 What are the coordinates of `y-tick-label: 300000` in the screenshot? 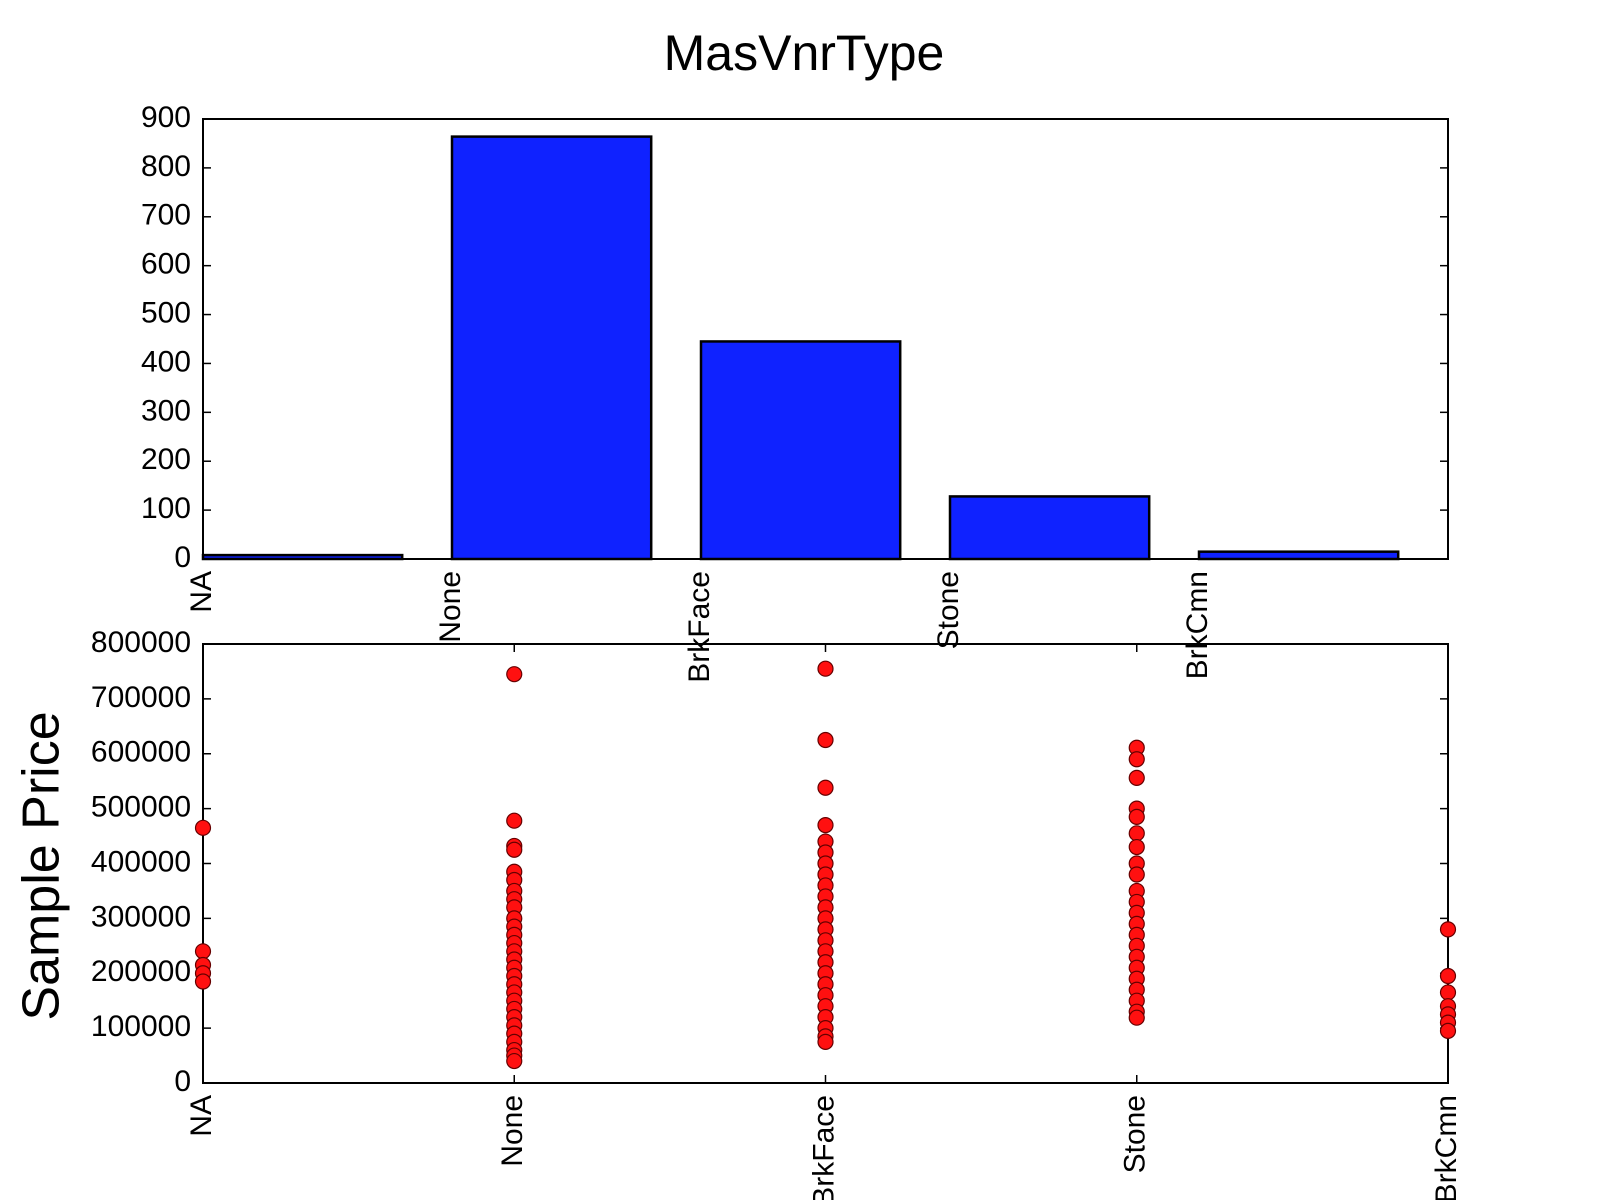 It's located at (141, 916).